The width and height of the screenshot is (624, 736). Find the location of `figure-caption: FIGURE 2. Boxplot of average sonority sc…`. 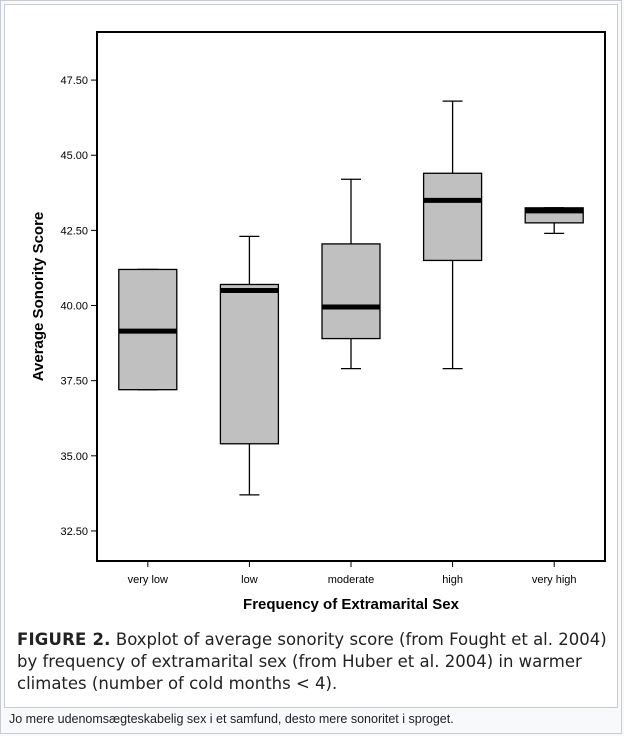

figure-caption: FIGURE 2. Boxplot of average sonority sc… is located at coordinates (315, 662).